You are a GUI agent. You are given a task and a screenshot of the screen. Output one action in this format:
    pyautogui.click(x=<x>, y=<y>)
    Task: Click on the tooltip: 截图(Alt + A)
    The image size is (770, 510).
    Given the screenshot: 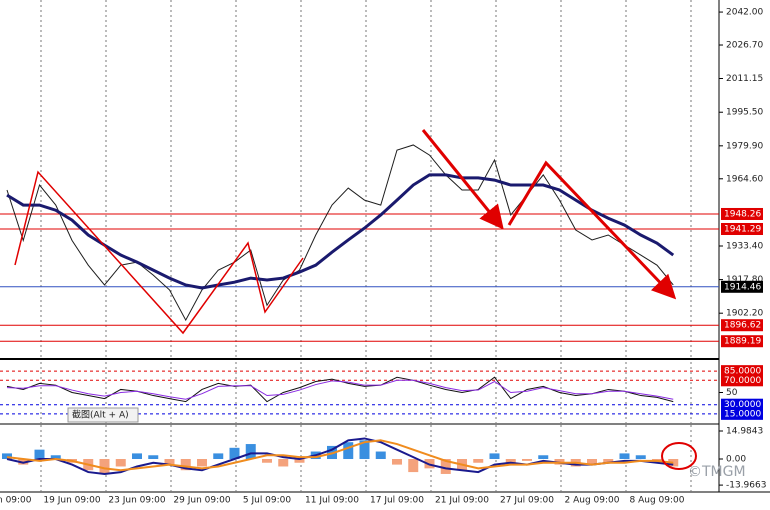 What is the action you would take?
    pyautogui.click(x=100, y=415)
    